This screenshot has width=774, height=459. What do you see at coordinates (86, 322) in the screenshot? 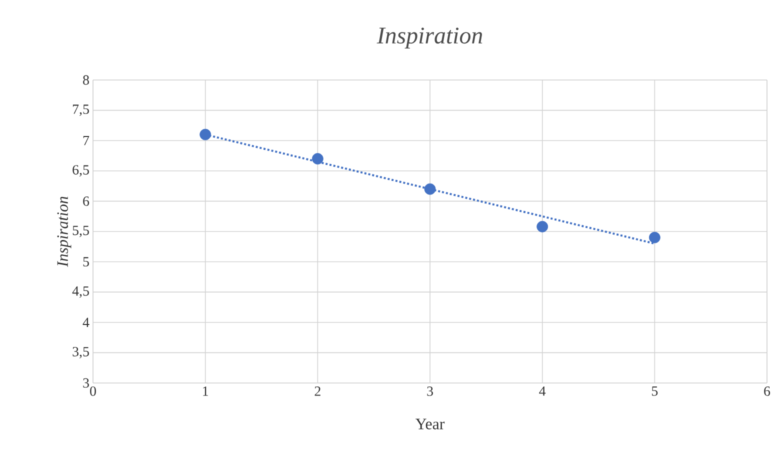
I see `y-tick-label: 4` at bounding box center [86, 322].